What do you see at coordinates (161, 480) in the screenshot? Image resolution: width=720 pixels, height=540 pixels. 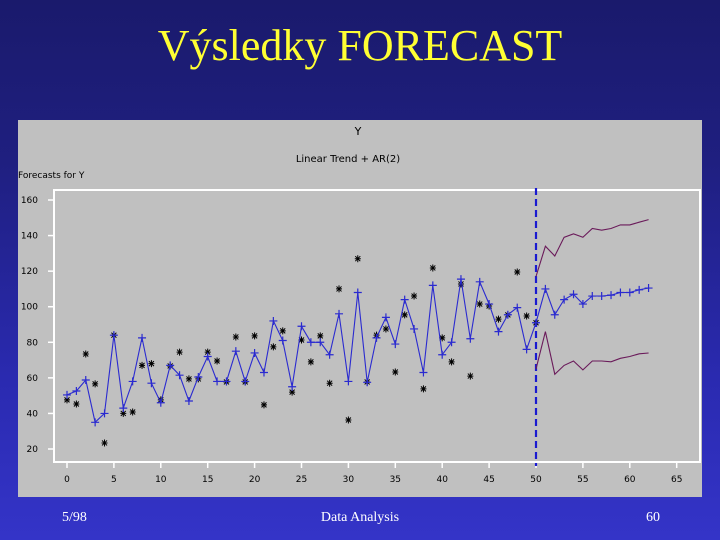 I see `x-tick-label: 10` at bounding box center [161, 480].